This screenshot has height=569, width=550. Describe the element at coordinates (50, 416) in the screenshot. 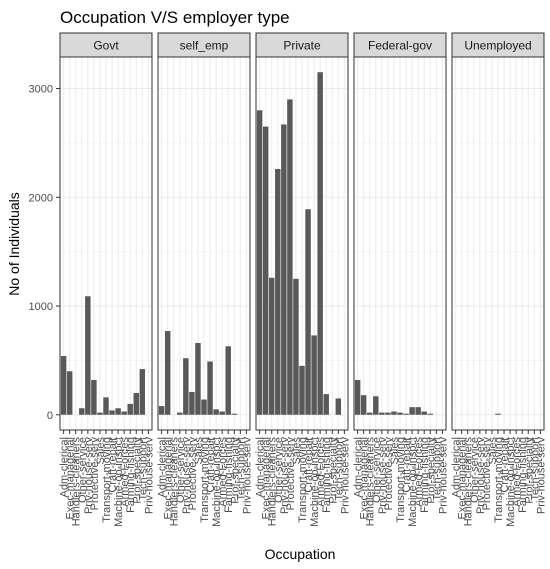

I see `y-tick-label: 0` at that location.